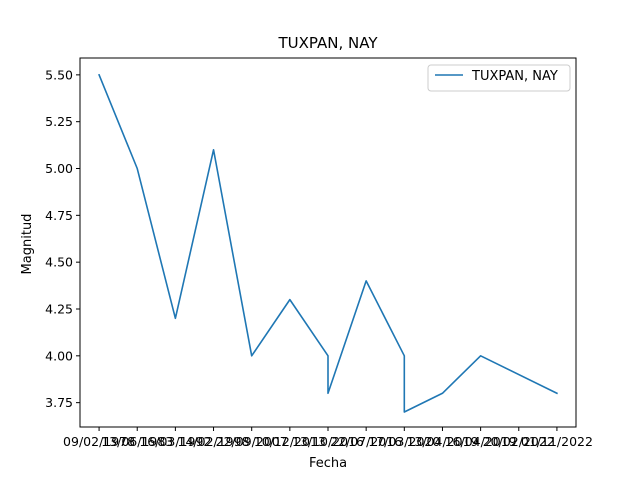 Image resolution: width=640 pixels, height=480 pixels. I want to click on x-tick-label: 10/12/2013, so click(290, 441).